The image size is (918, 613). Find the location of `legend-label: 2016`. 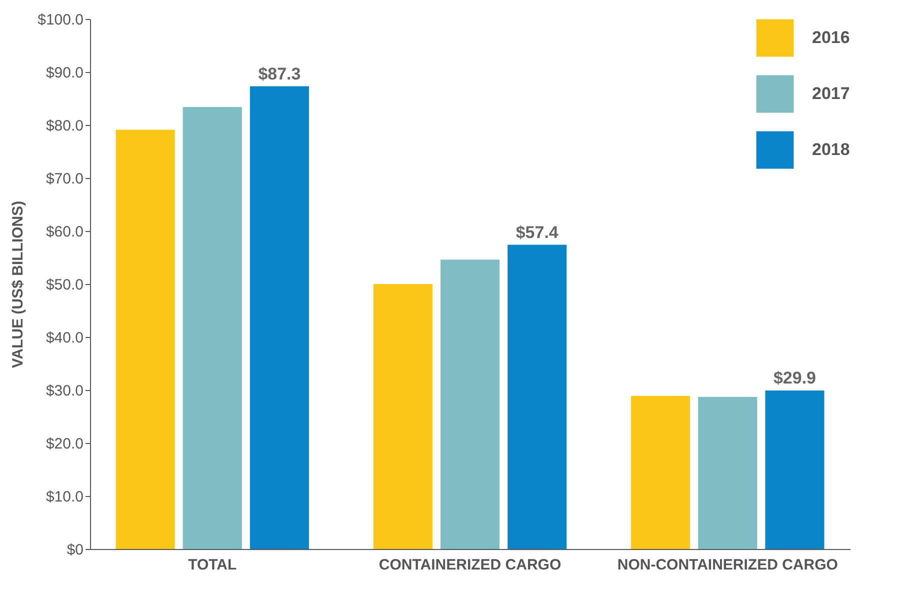

legend-label: 2016 is located at coordinates (831, 37).